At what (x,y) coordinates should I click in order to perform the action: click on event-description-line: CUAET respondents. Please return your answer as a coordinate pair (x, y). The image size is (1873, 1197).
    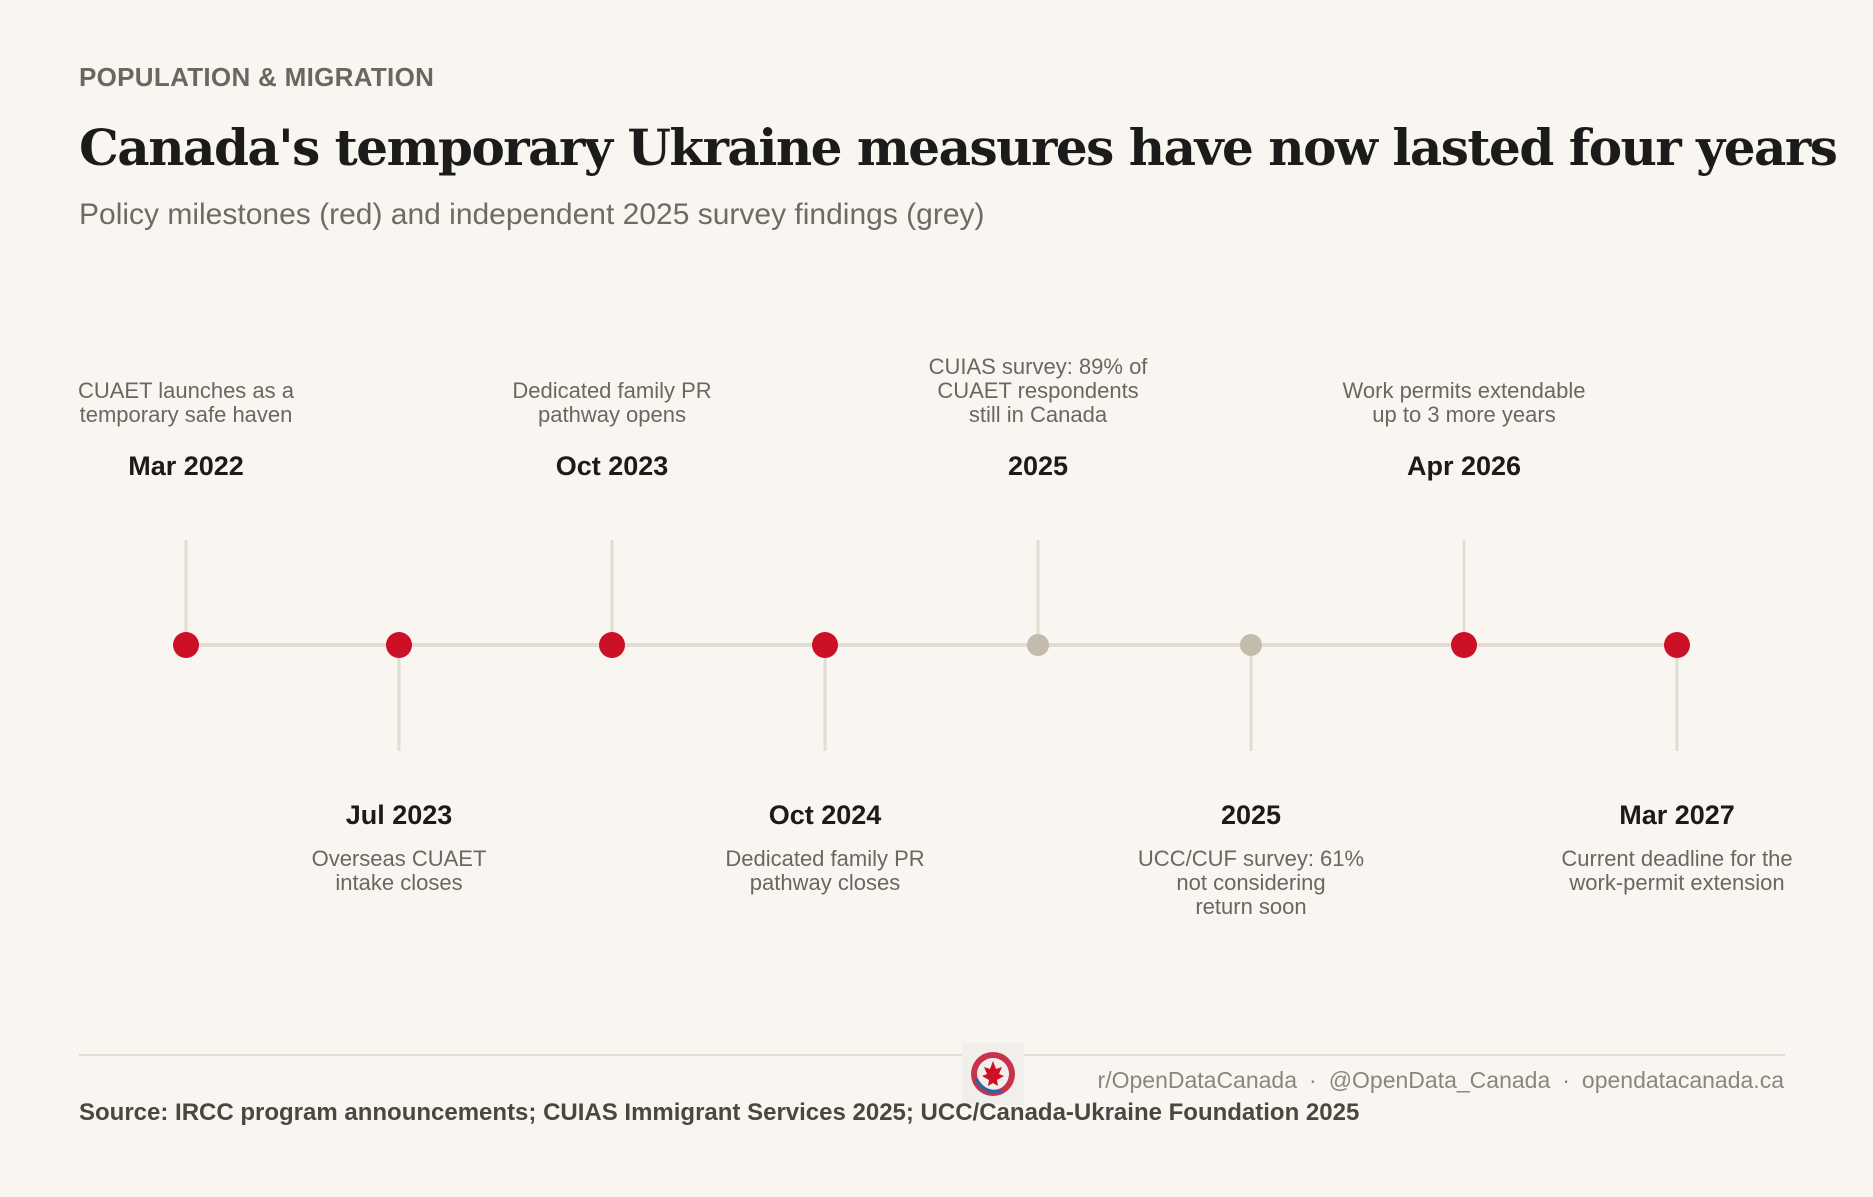
    Looking at the image, I should click on (1038, 390).